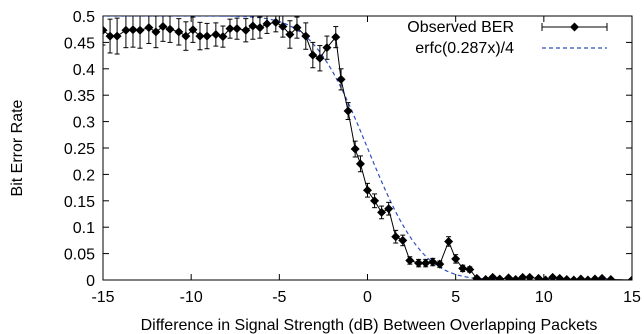  I want to click on y-tick-label: 0.5, so click(84, 17).